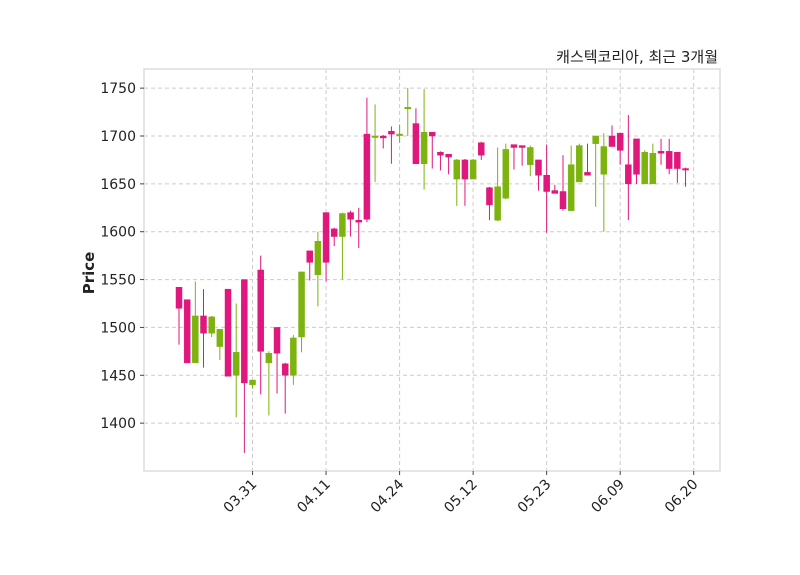 The width and height of the screenshot is (800, 575). What do you see at coordinates (118, 376) in the screenshot?
I see `y-tick-label: 1450` at bounding box center [118, 376].